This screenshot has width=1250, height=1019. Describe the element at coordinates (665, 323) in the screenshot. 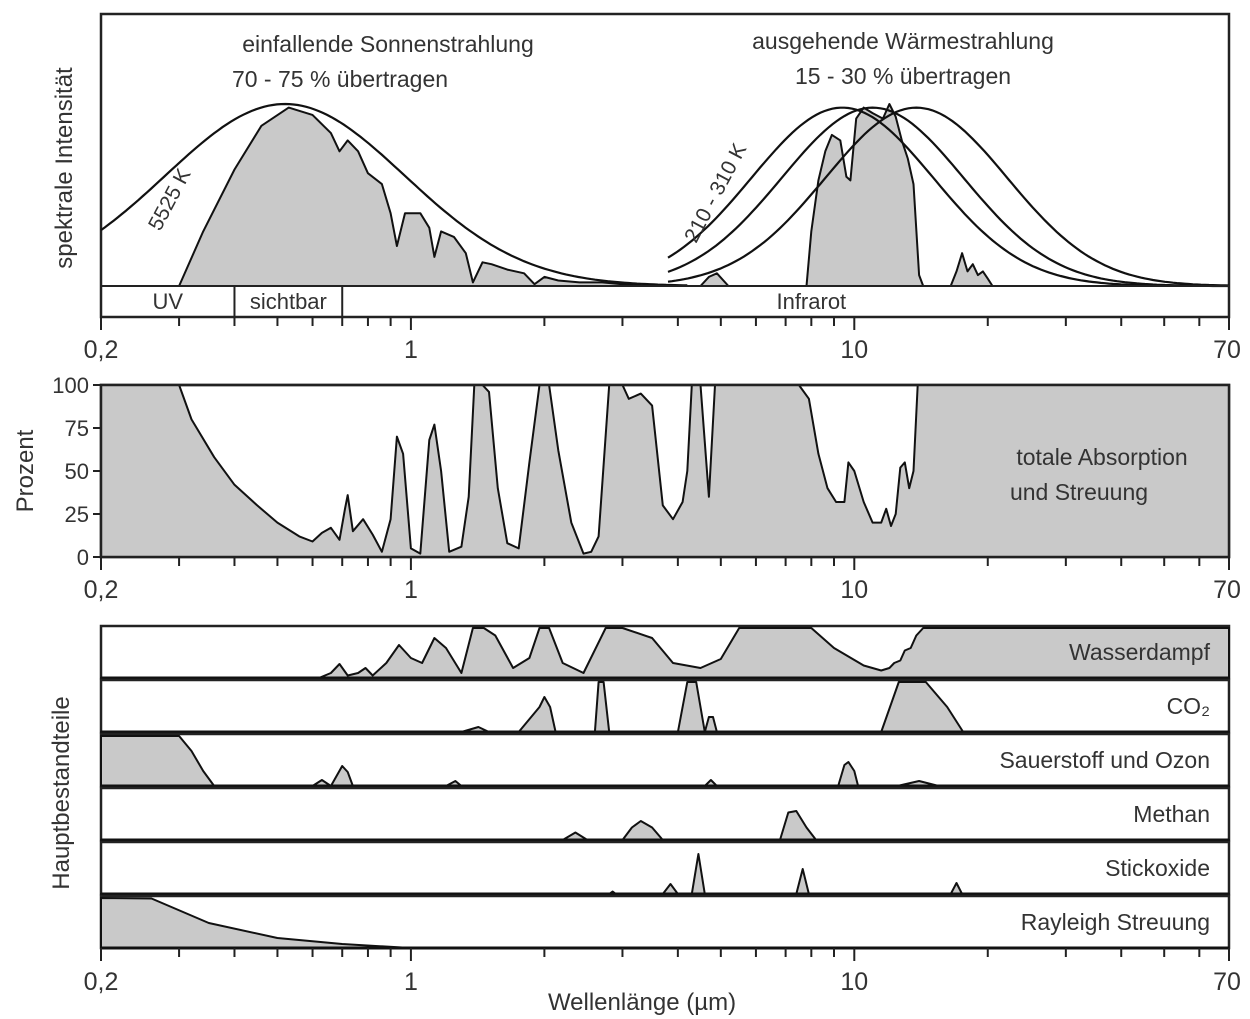

I see `intensity-x-ticks` at that location.